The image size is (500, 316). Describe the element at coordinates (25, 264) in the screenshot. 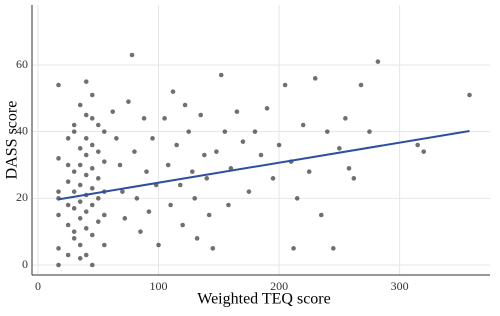

I see `y-tick-label: 0` at that location.